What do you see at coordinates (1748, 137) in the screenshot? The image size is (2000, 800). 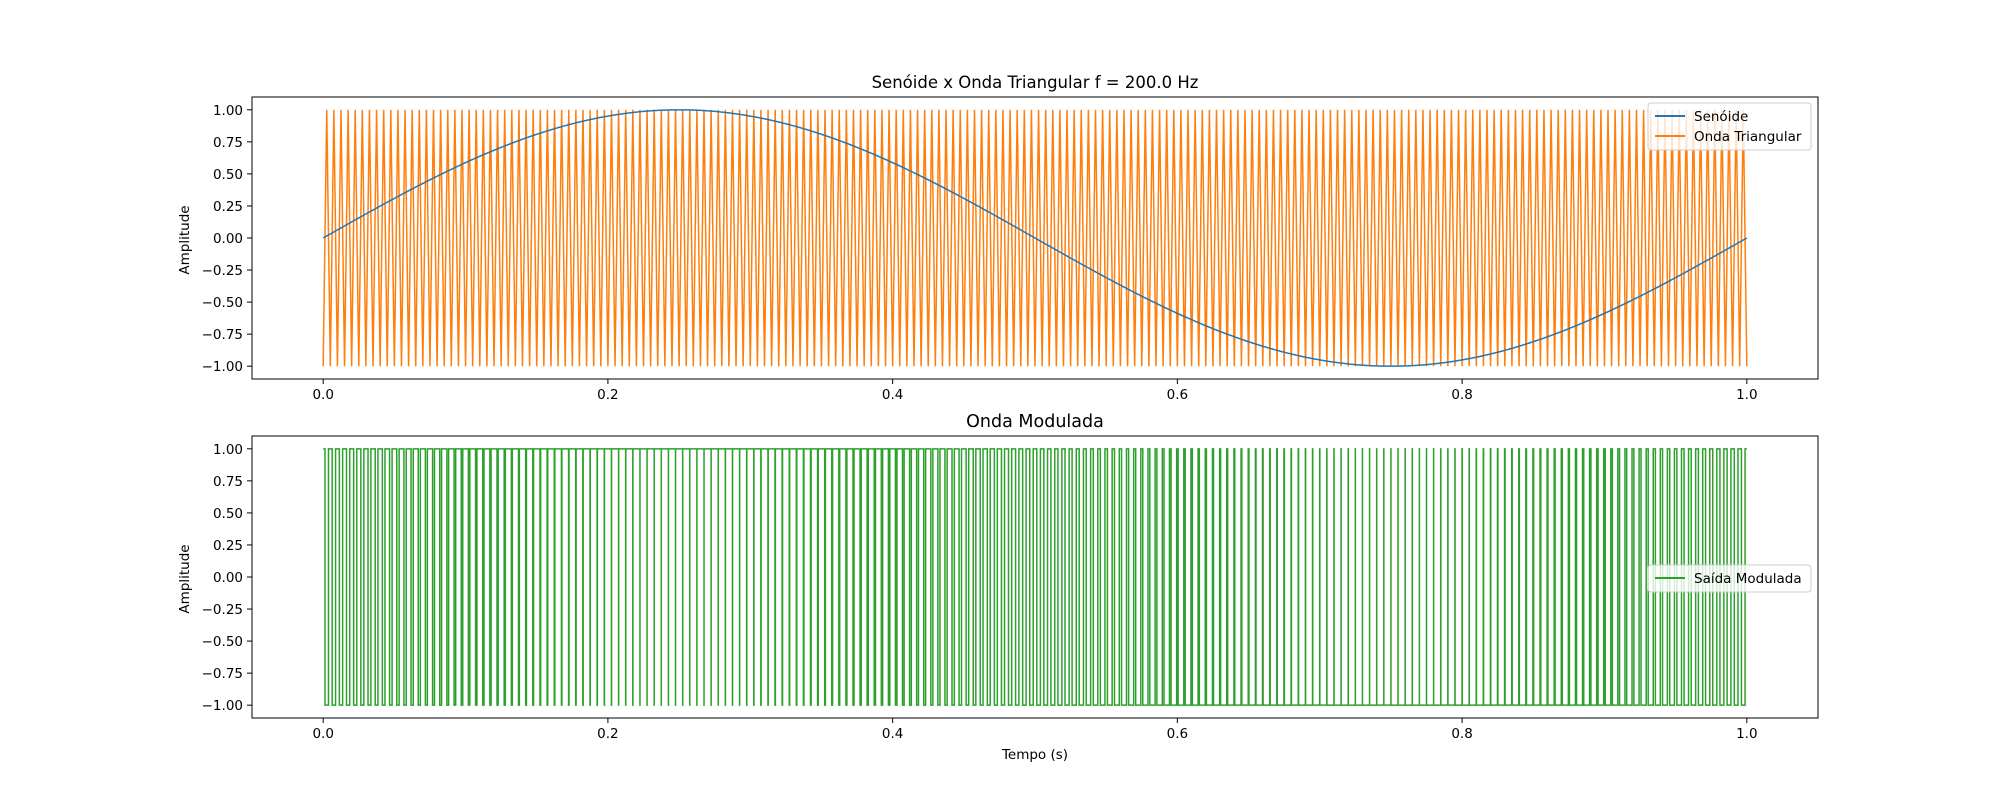 I see `legend-label-onda-triangular: Onda Triangular` at bounding box center [1748, 137].